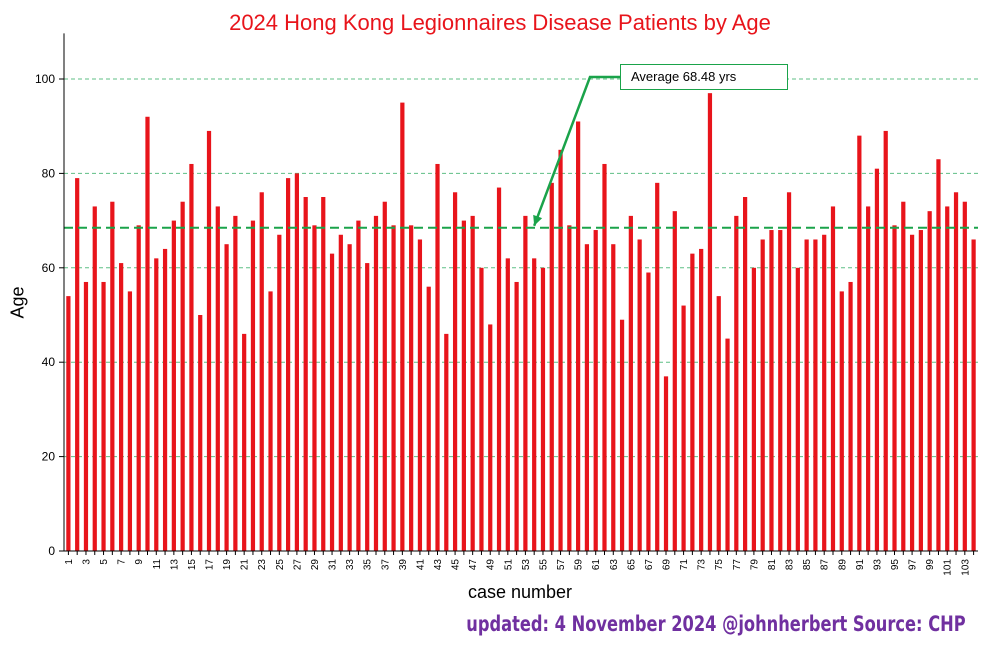 This screenshot has width=1000, height=650. Describe the element at coordinates (104, 562) in the screenshot. I see `x-tick-label: 5` at that location.